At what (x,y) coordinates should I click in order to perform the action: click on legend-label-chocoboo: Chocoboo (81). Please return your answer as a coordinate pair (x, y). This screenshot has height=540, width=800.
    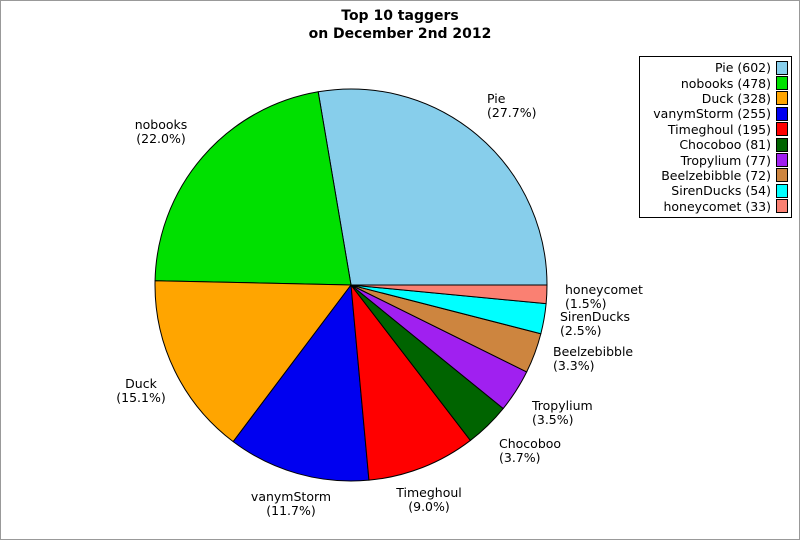
    Looking at the image, I should click on (725, 145).